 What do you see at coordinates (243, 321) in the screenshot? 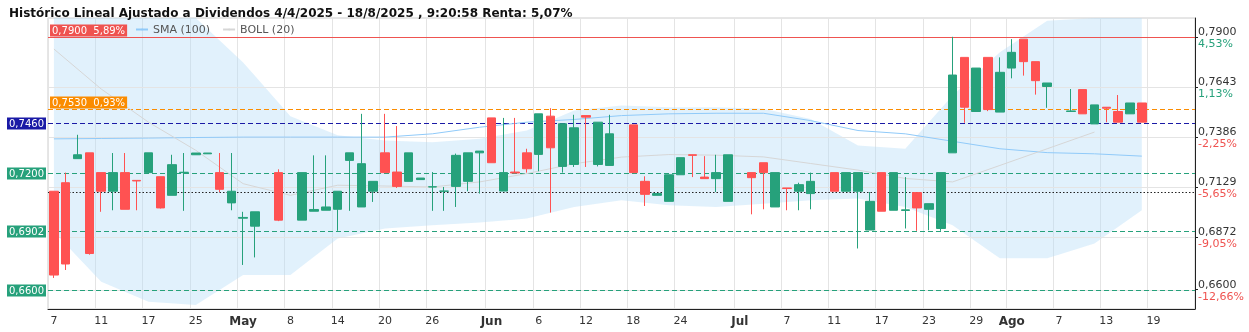
I see `x-tick-label: May` at bounding box center [243, 321].